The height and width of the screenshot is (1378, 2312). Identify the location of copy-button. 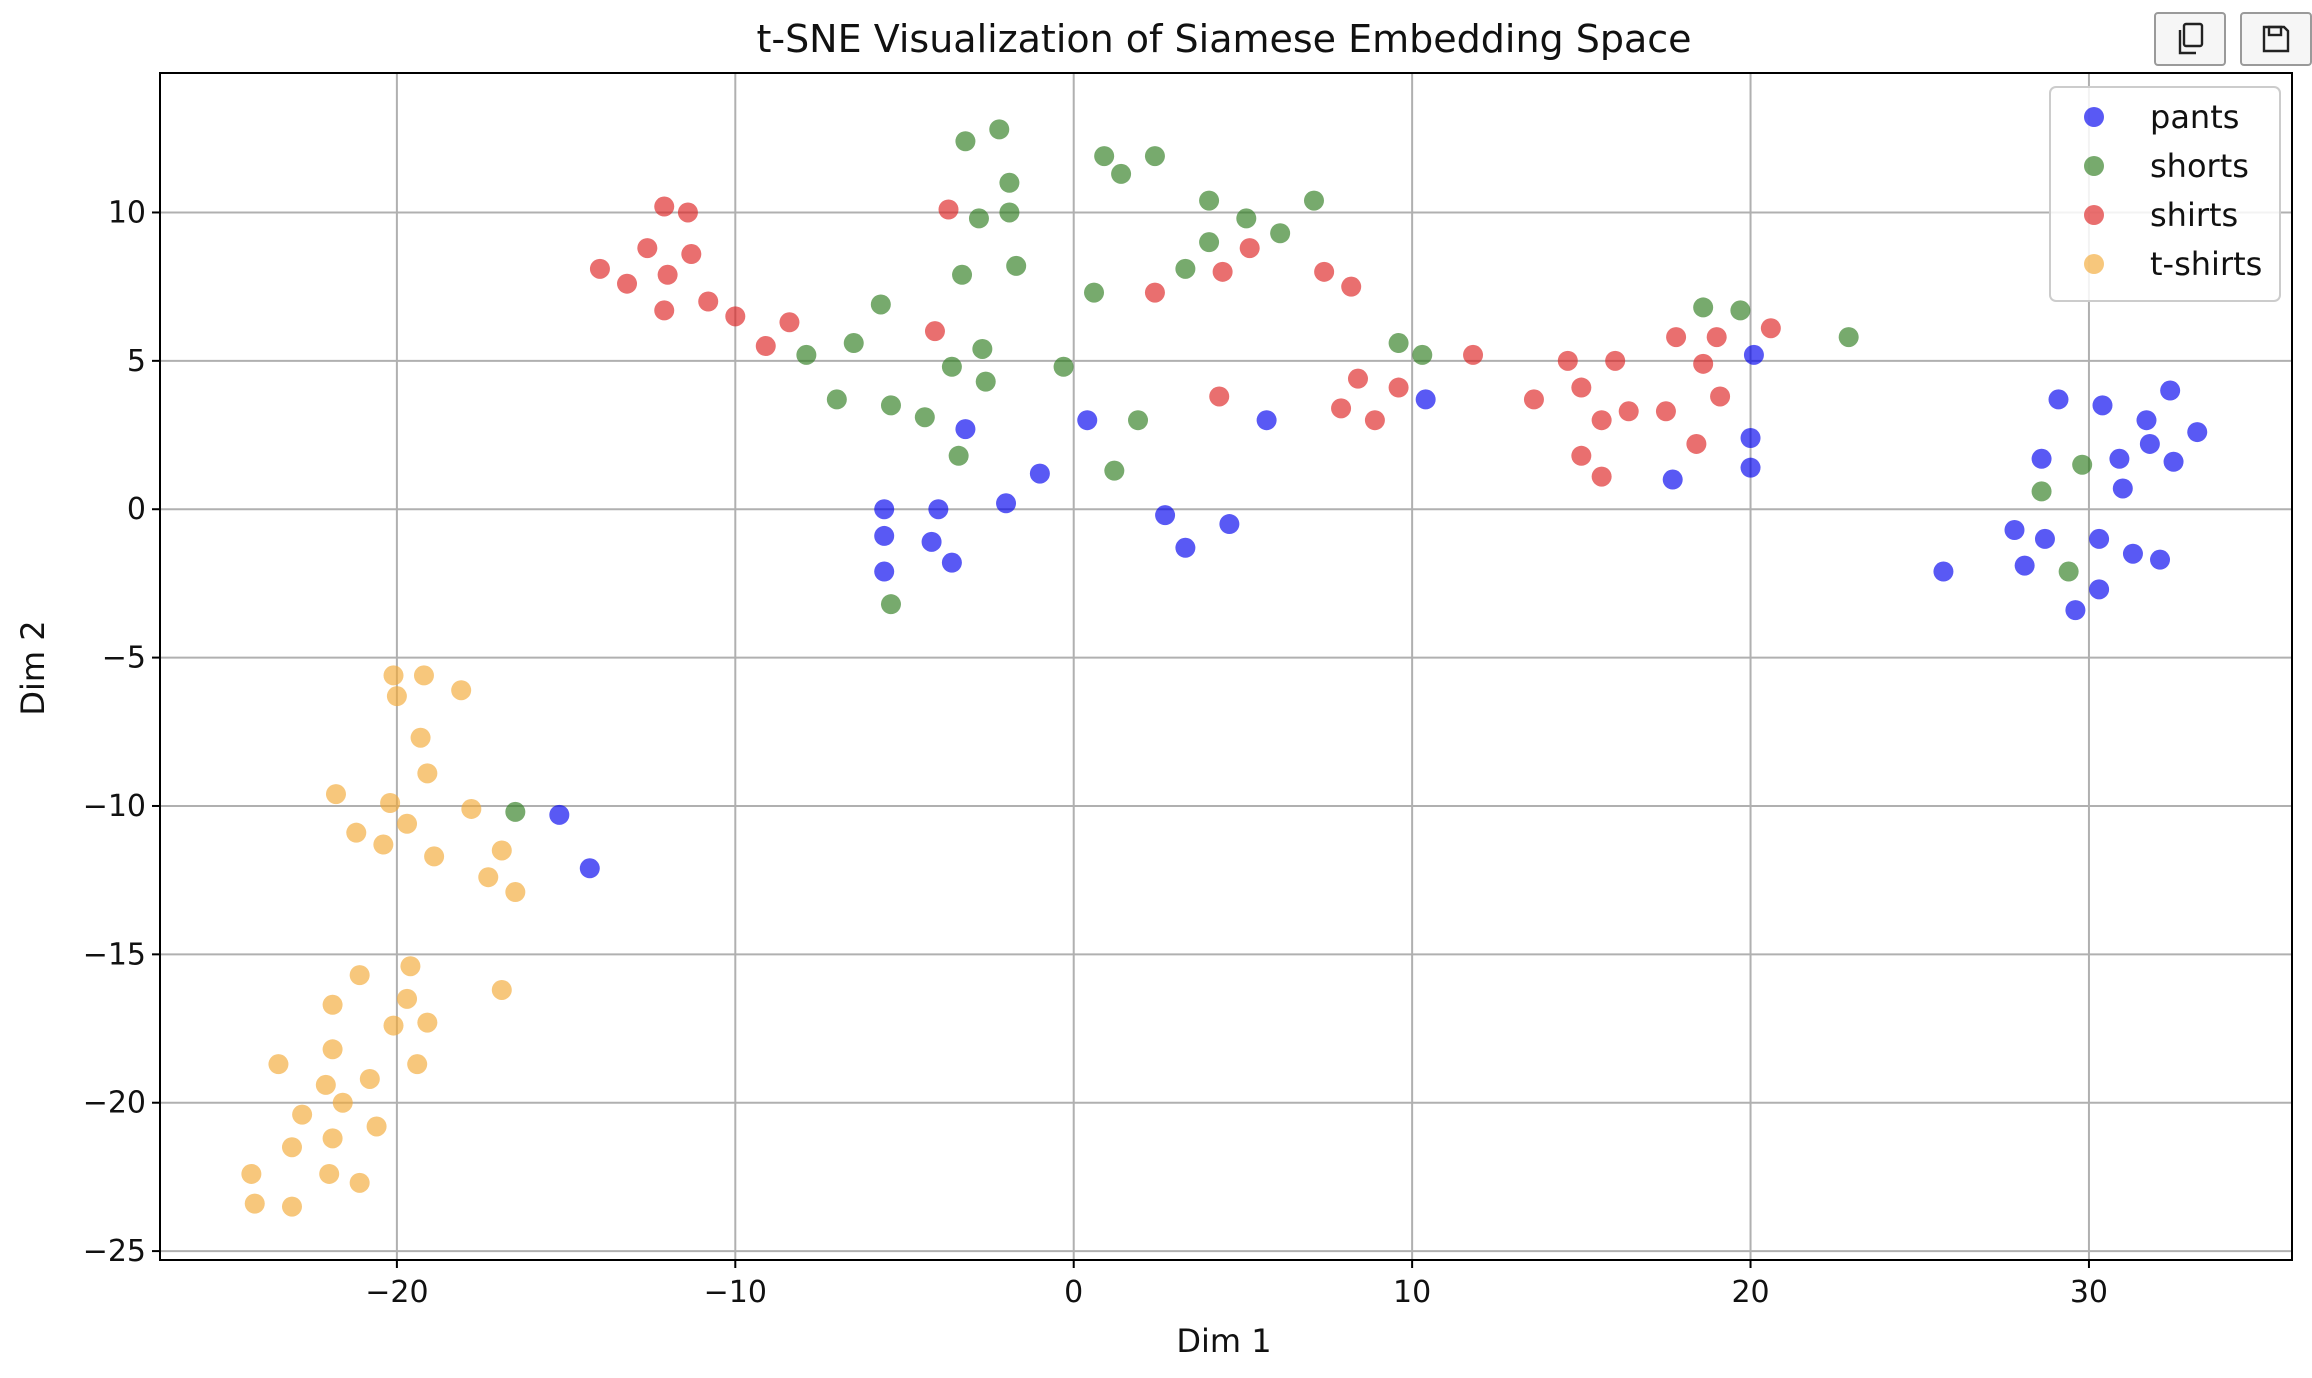
(2190, 39).